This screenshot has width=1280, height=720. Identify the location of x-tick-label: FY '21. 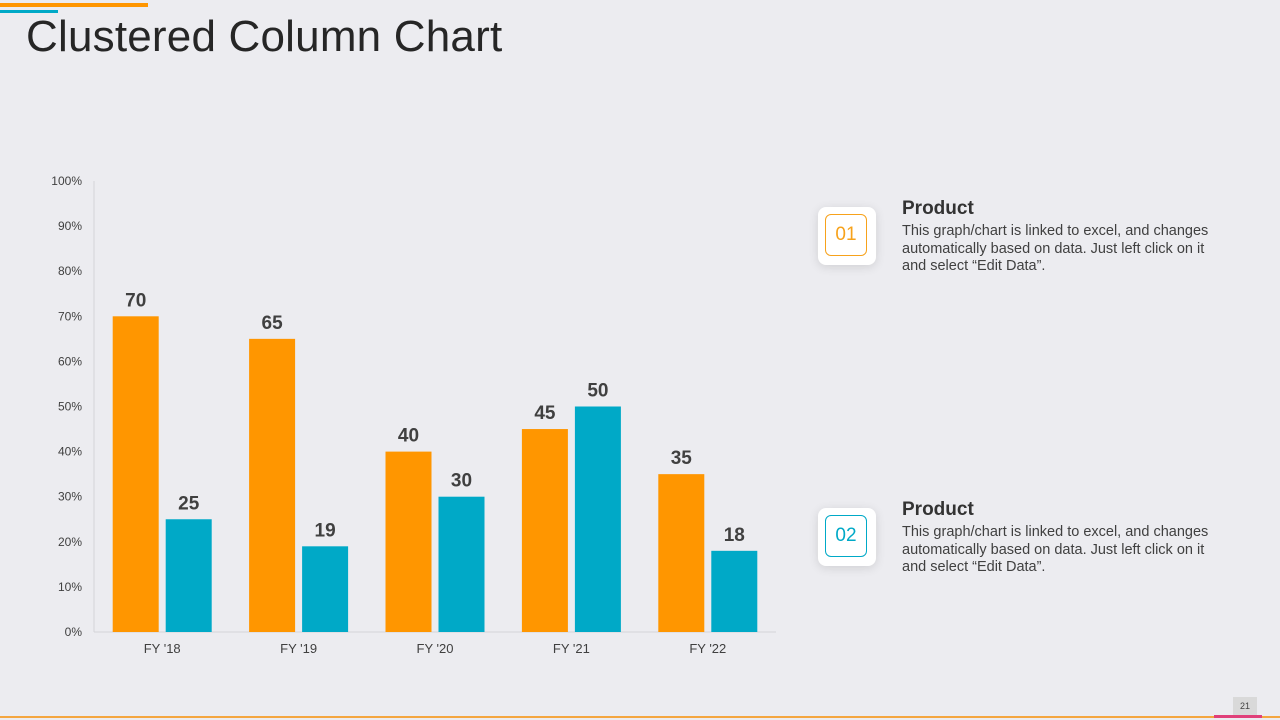
(571, 648).